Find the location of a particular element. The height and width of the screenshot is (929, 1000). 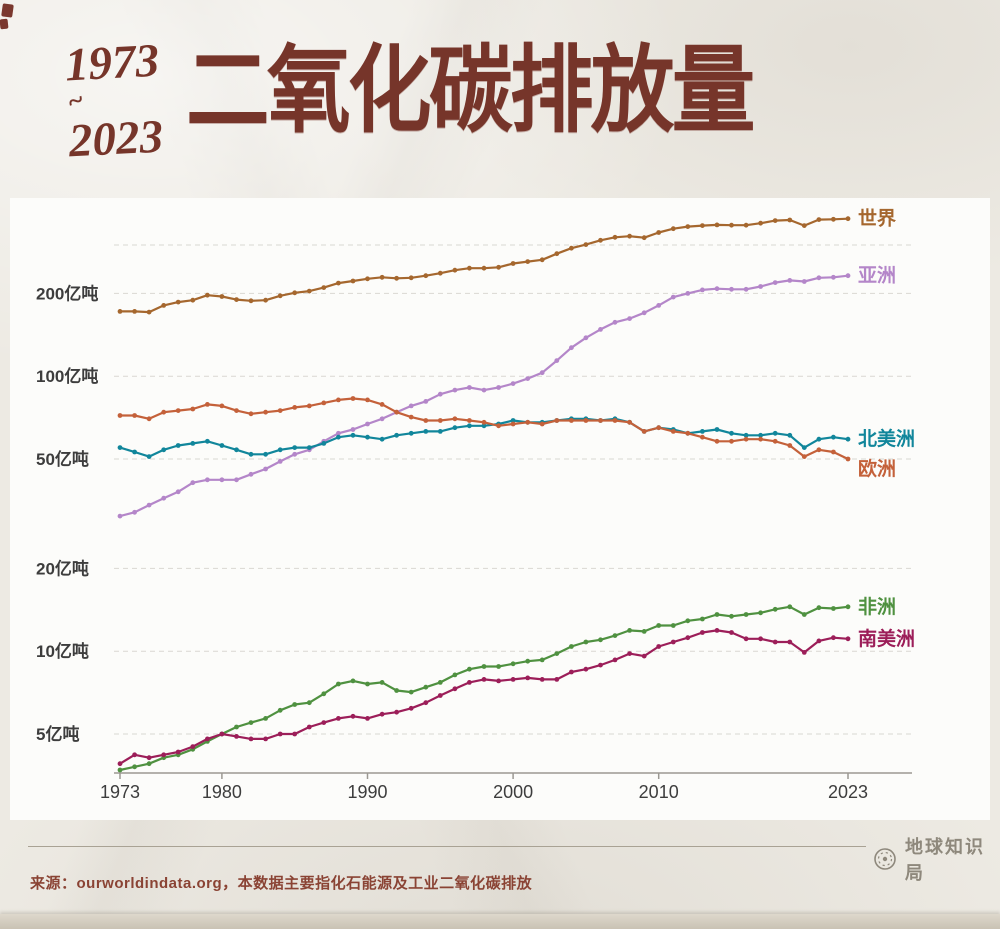

corner-stamp-mark is located at coordinates (4, 24).